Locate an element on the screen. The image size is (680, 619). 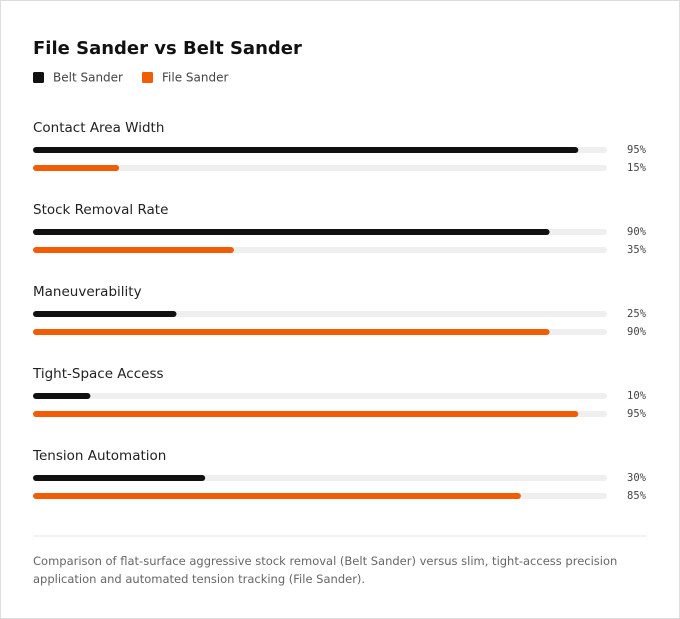
legend-label: File Sander is located at coordinates (195, 78).